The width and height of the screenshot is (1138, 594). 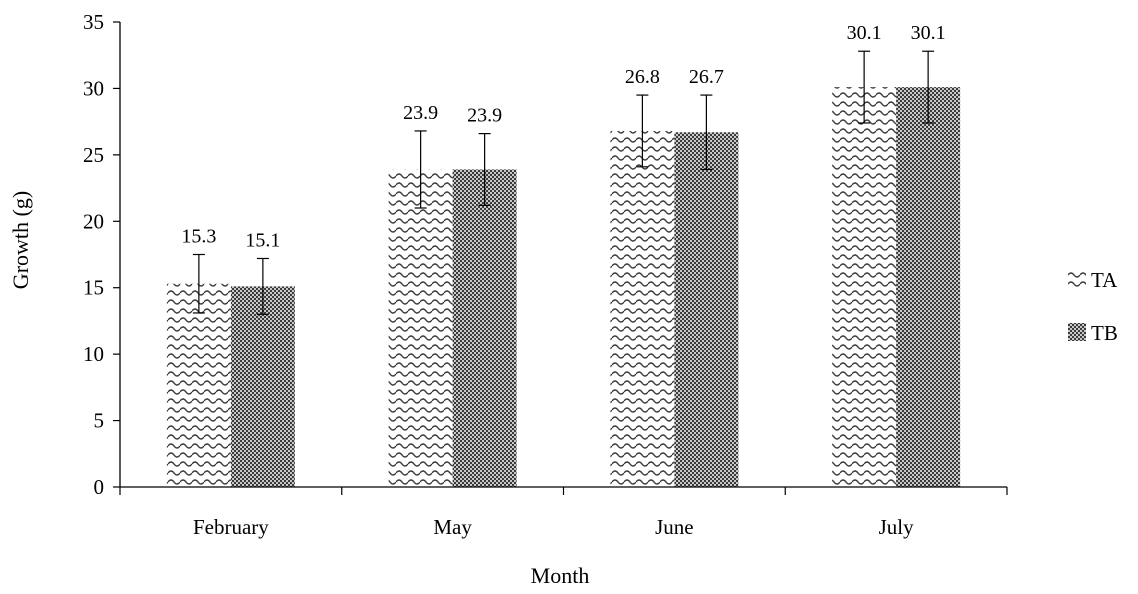 What do you see at coordinates (706, 77) in the screenshot?
I see `data-label: 26.7` at bounding box center [706, 77].